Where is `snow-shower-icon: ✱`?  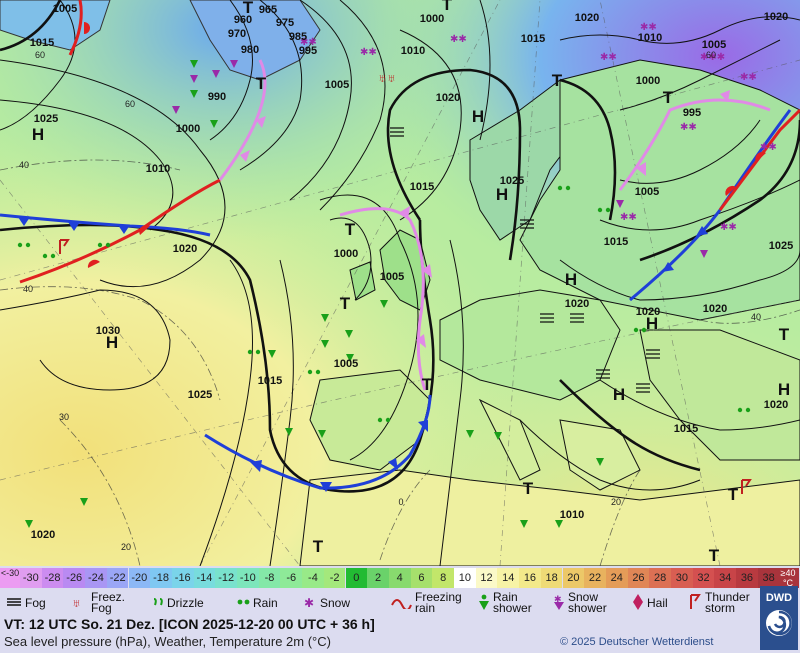
snow-shower-icon: ✱ is located at coordinates (559, 603).